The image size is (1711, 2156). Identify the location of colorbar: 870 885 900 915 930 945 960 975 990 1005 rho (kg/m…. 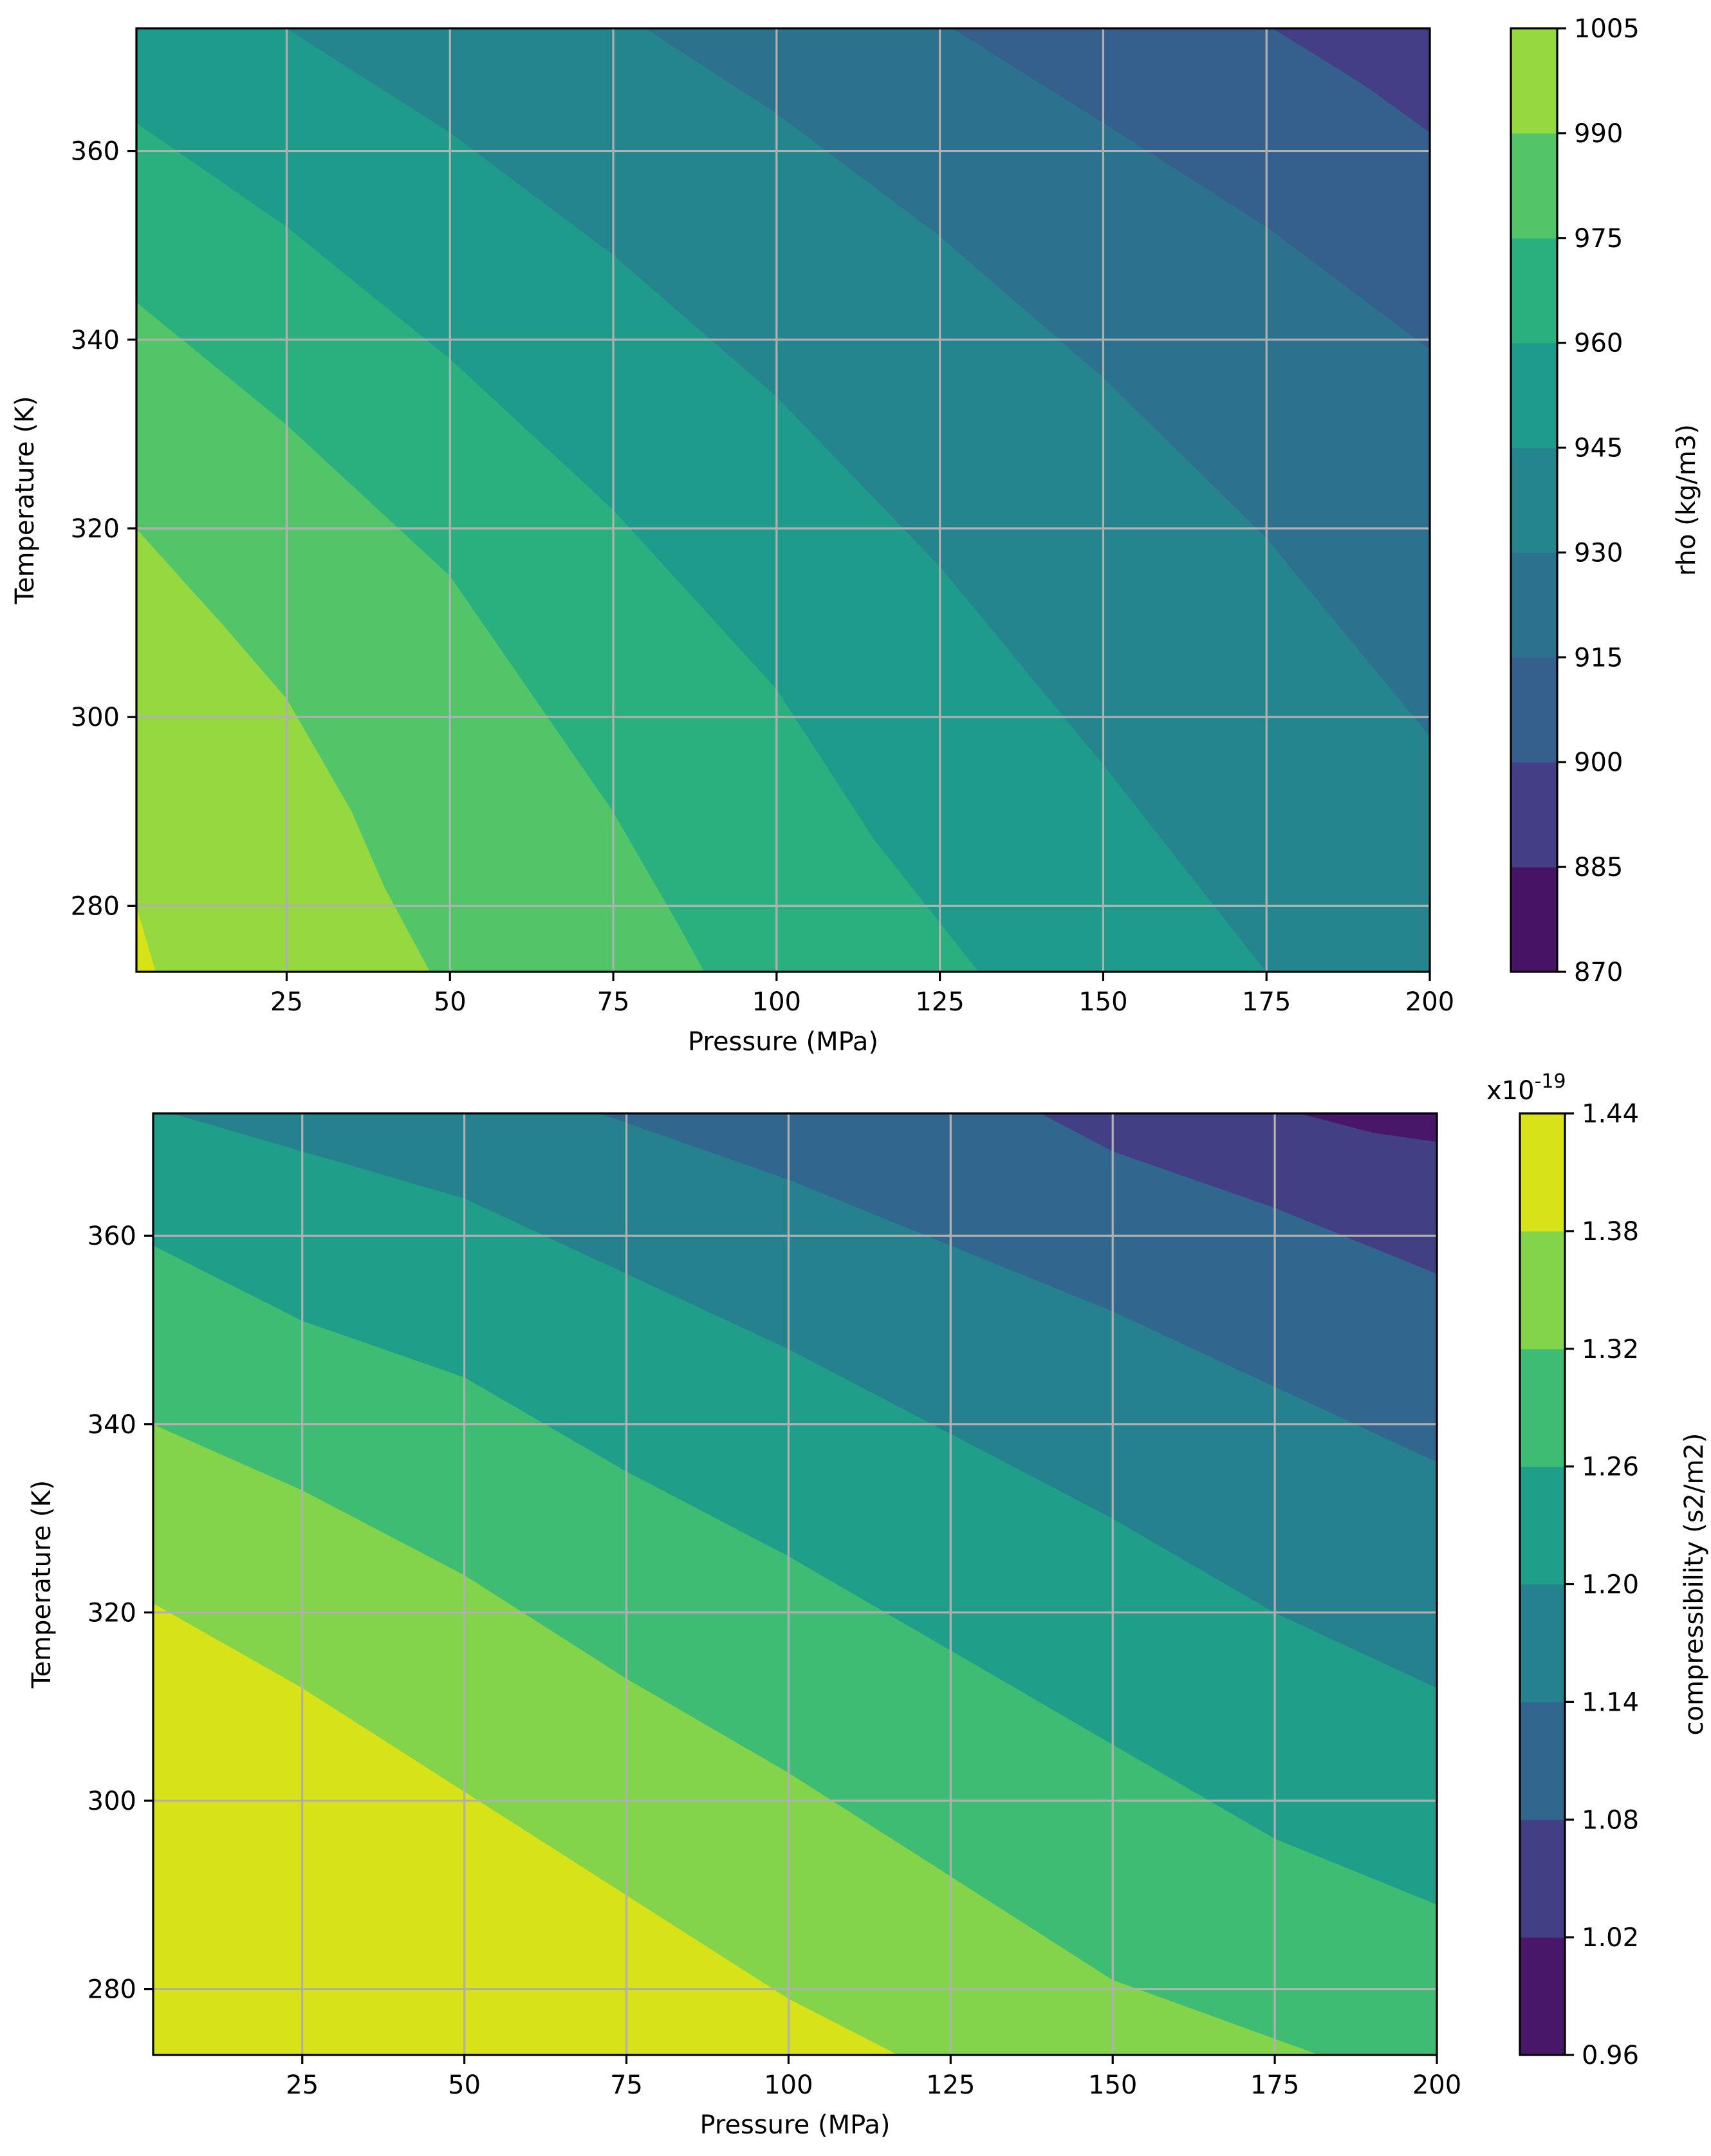
(1606, 501).